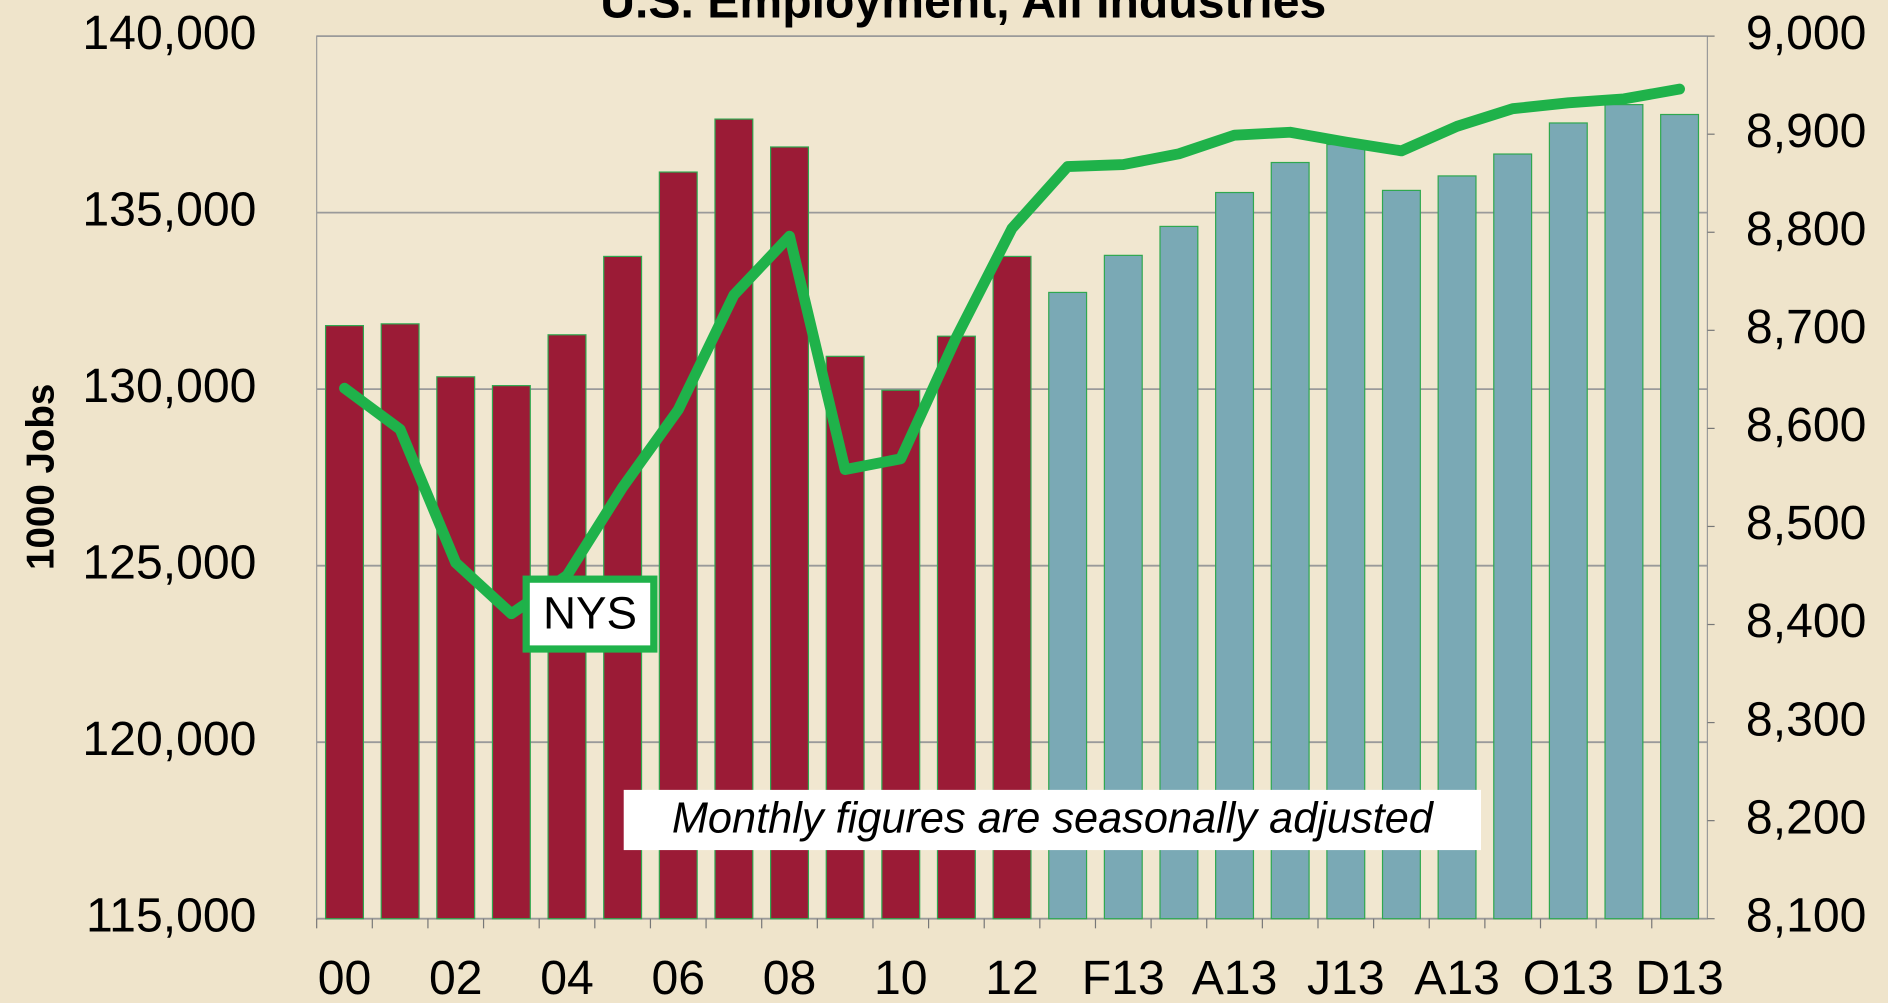  I want to click on x-tick-label: 04, so click(567, 977).